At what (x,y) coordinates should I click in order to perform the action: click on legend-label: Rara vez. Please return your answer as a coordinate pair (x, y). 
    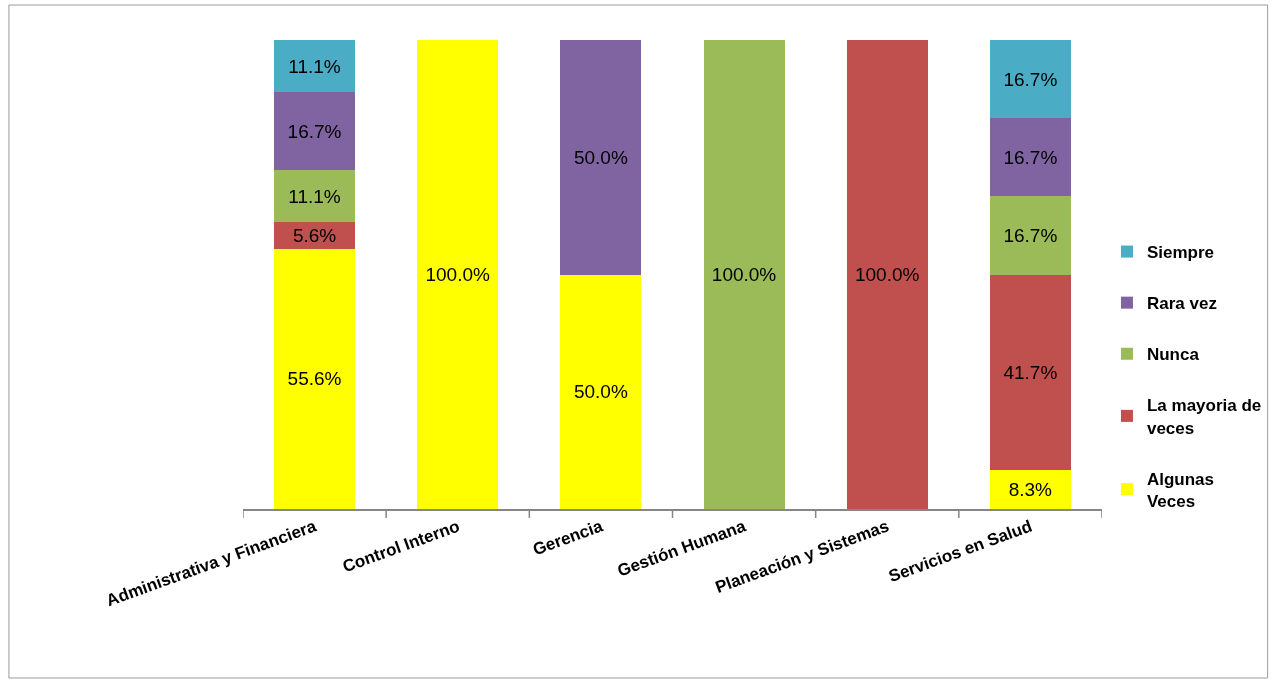
    Looking at the image, I should click on (1181, 304).